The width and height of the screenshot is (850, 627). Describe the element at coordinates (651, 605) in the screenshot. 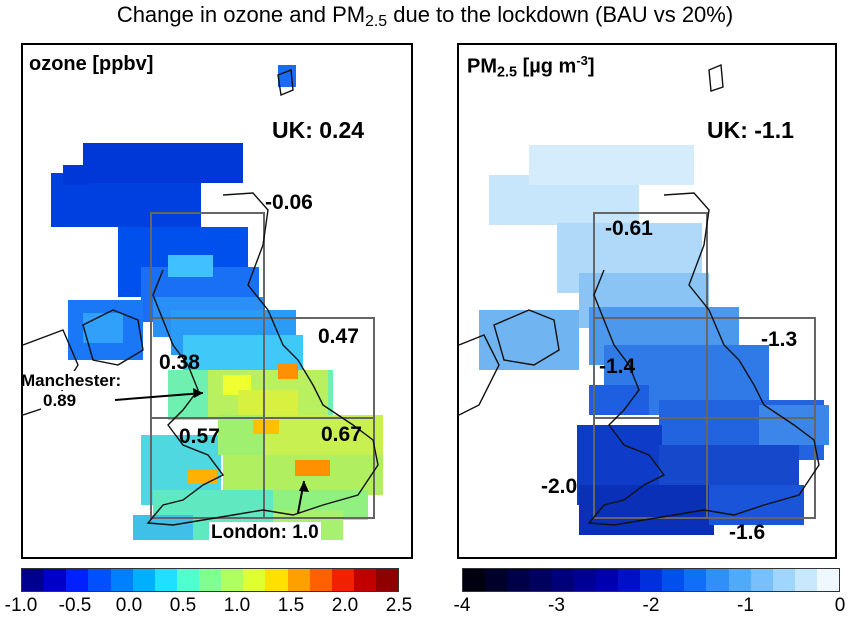

I see `pm25-colorbar-tick-label: -2` at that location.